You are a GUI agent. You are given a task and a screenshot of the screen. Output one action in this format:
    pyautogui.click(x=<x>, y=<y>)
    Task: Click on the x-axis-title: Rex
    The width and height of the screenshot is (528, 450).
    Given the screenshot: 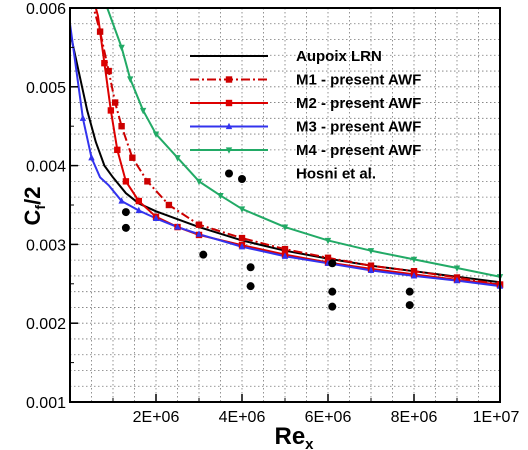 What is the action you would take?
    pyautogui.click(x=294, y=436)
    